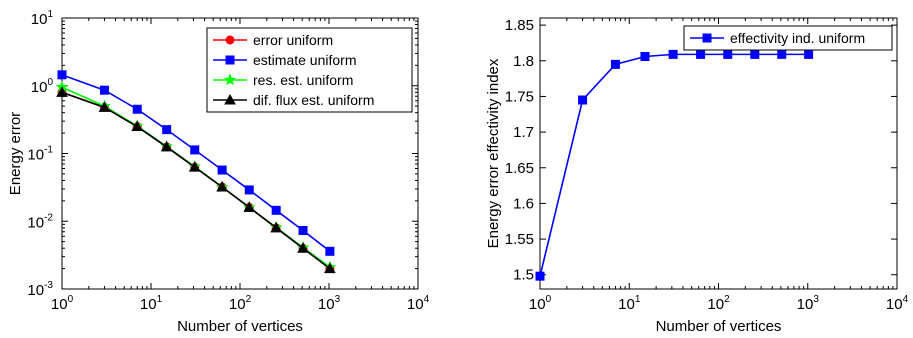 This screenshot has height=338, width=913. What do you see at coordinates (313, 100) in the screenshot?
I see `legend-label: dif. flux est. uniform` at bounding box center [313, 100].